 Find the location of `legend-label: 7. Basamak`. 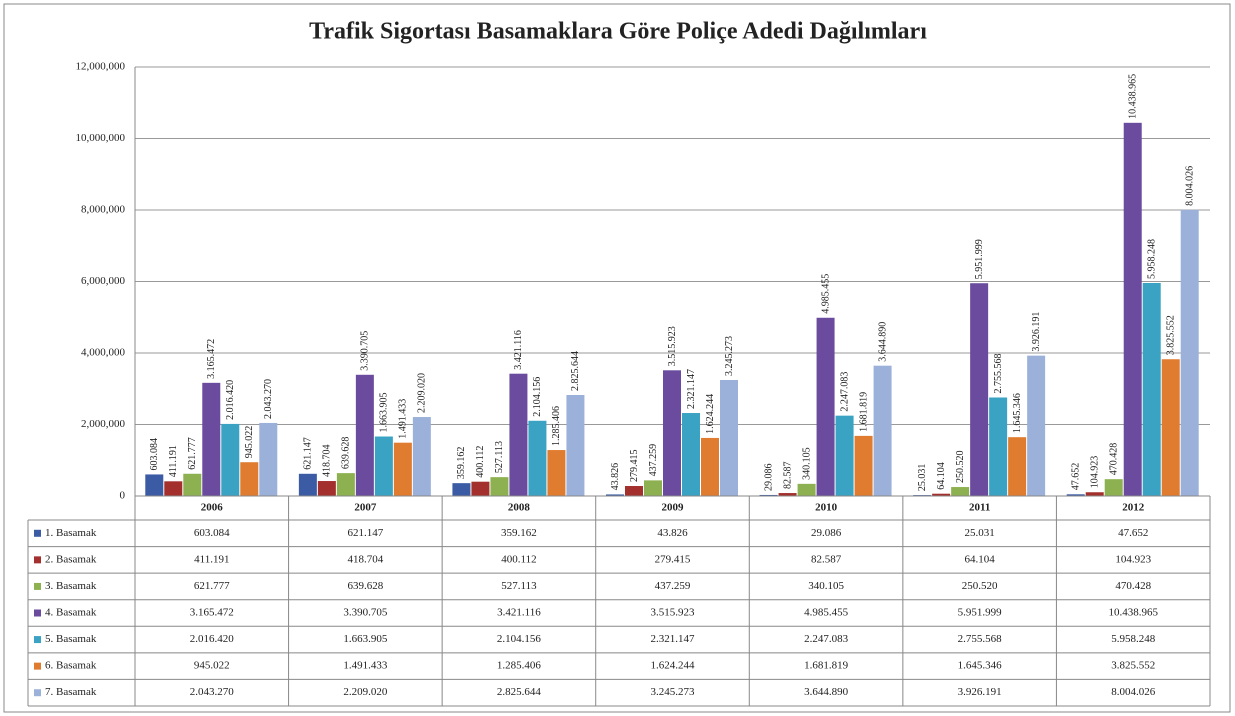

legend-label: 7. Basamak is located at coordinates (71, 692).